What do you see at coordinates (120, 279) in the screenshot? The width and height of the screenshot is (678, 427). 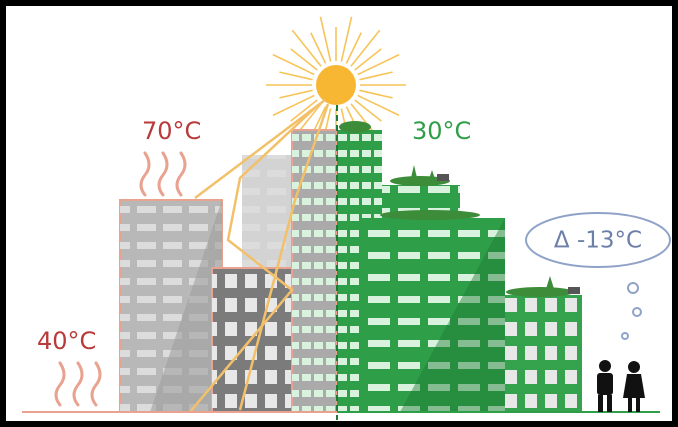 I see `heat-waves` at bounding box center [120, 279].